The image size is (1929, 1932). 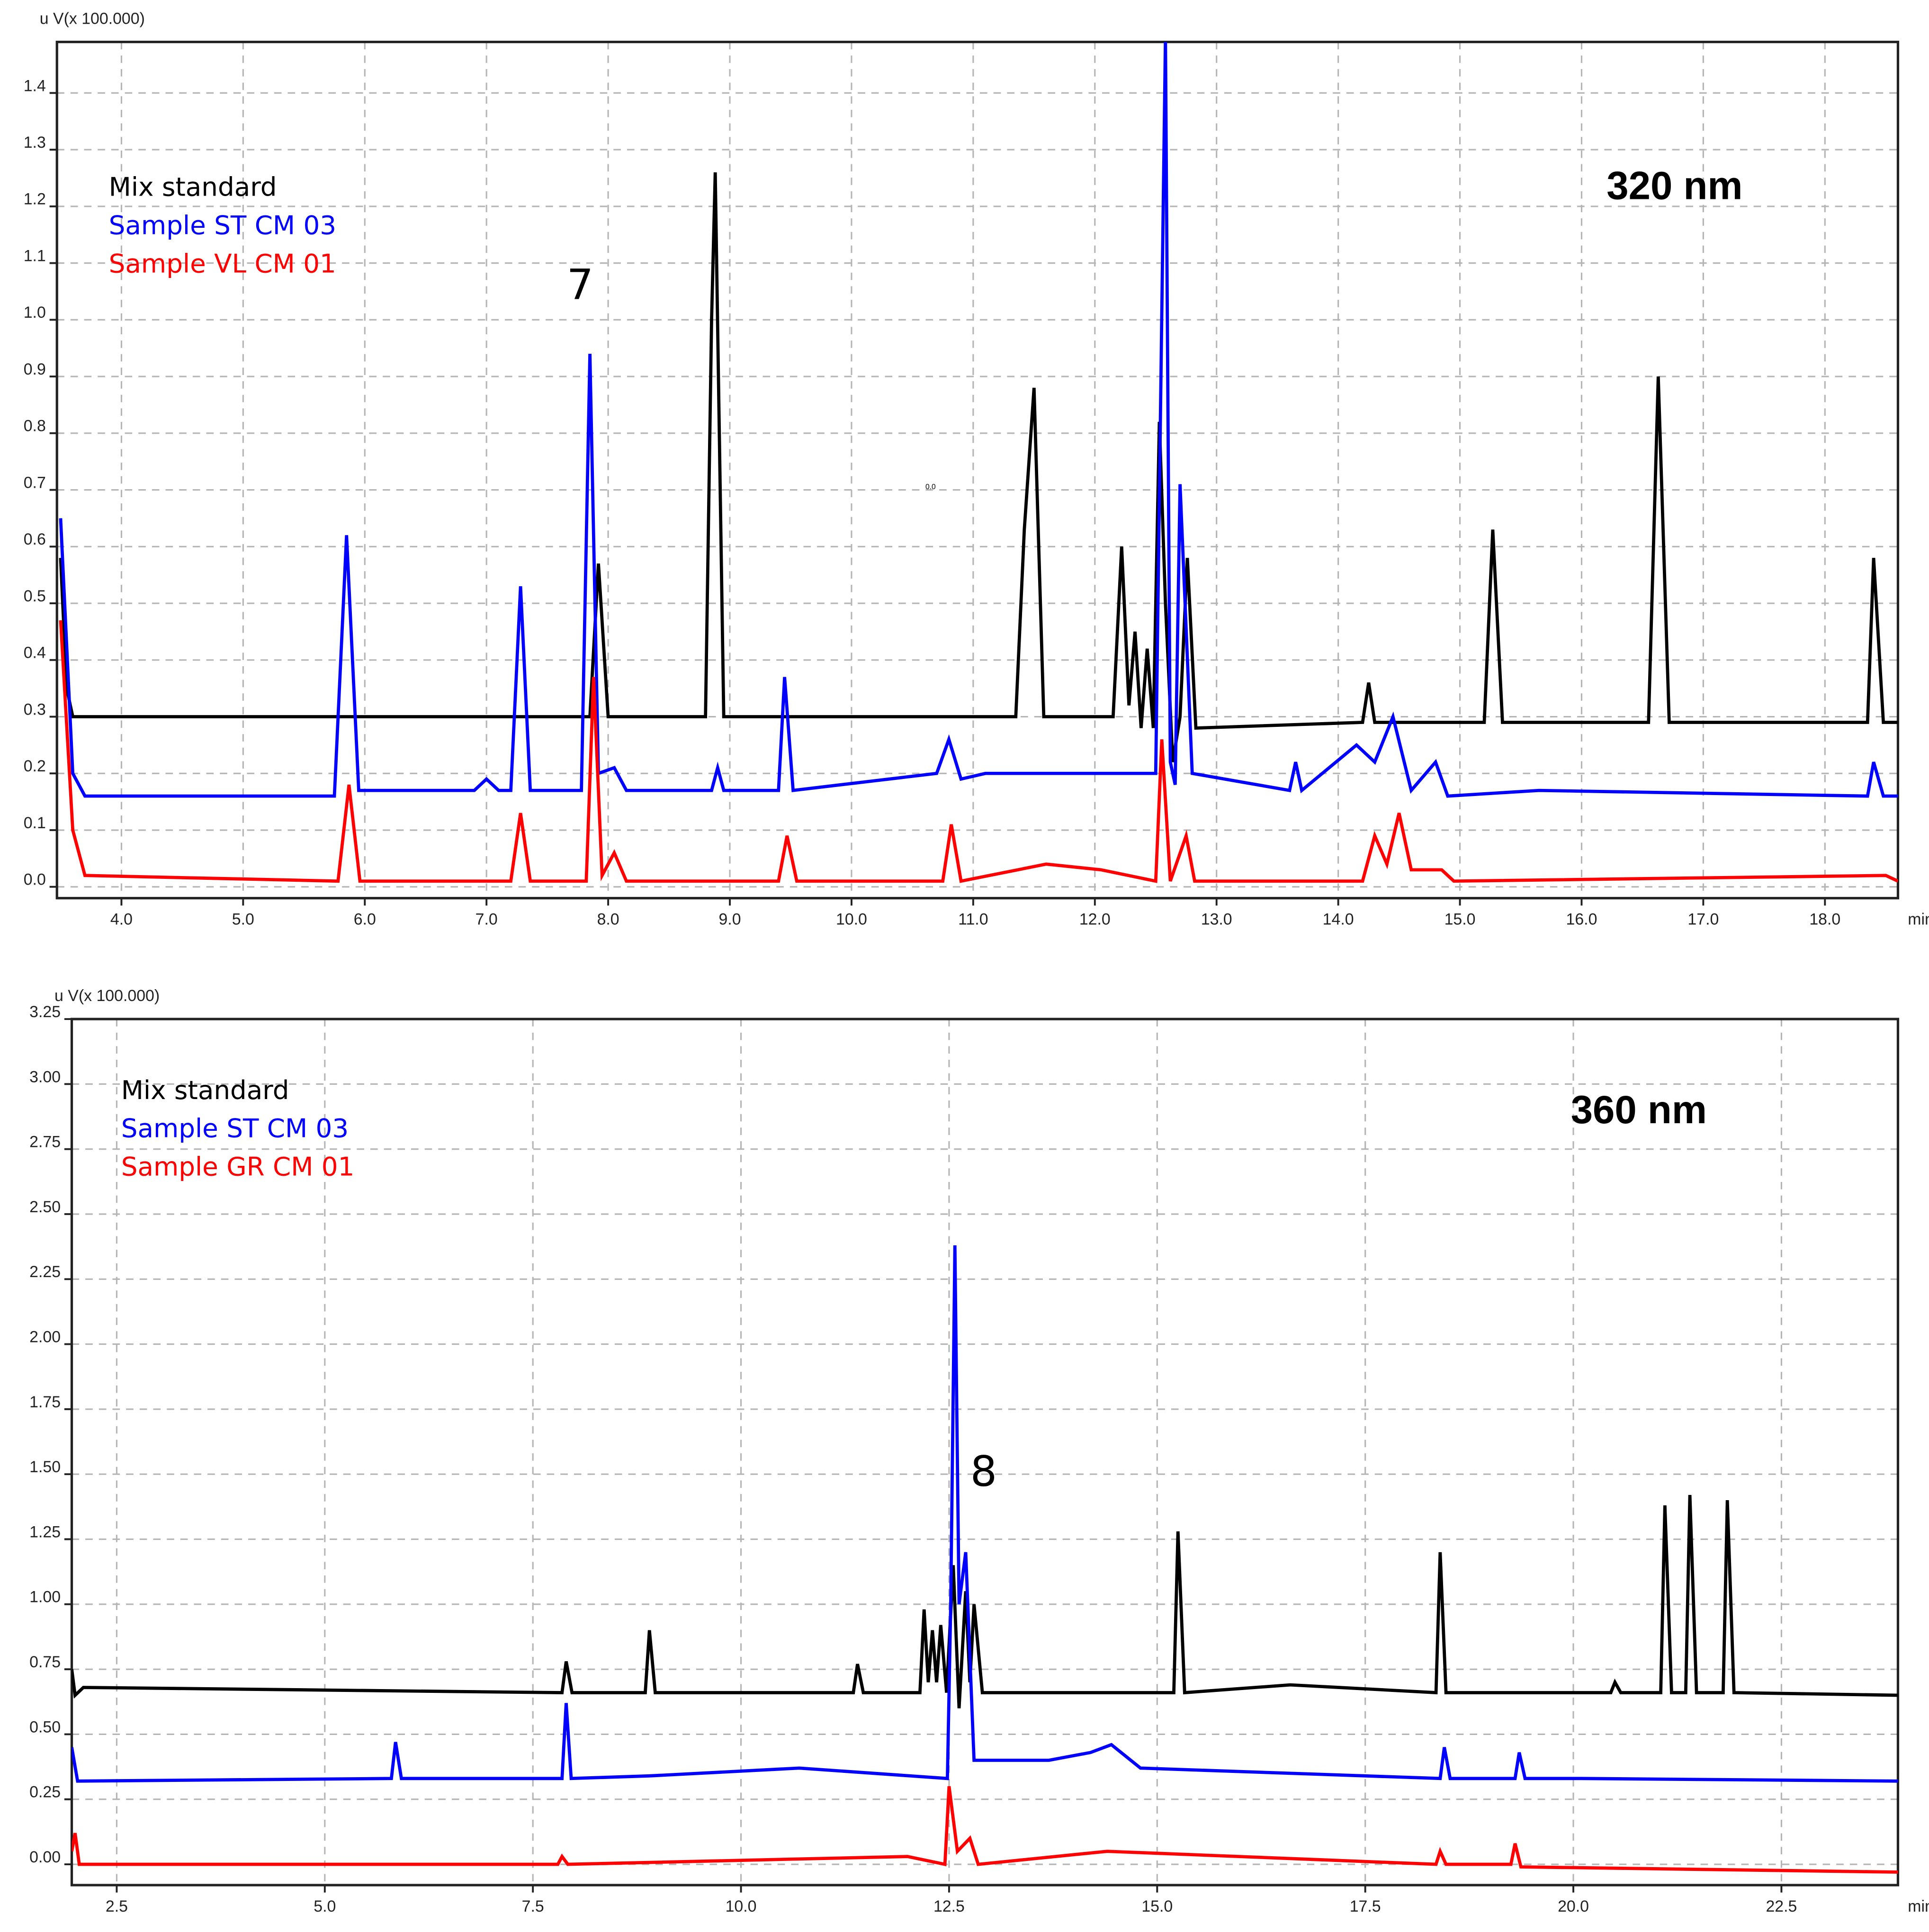 I want to click on annotation: 360 nm, so click(x=1639, y=1110).